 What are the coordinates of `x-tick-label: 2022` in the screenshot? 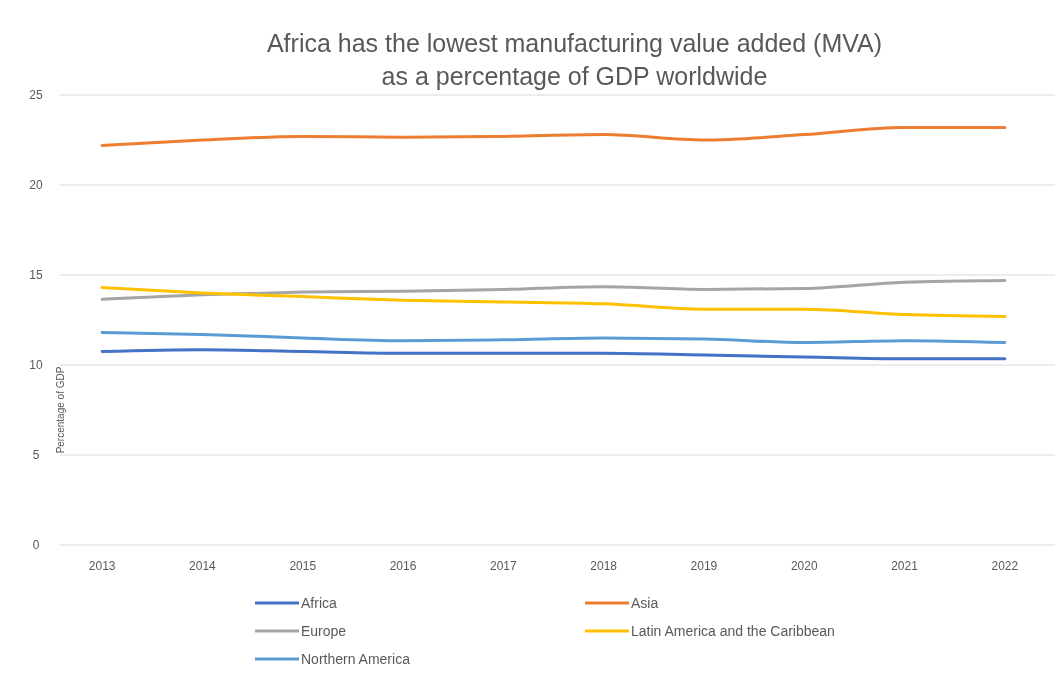 It's located at (1005, 566).